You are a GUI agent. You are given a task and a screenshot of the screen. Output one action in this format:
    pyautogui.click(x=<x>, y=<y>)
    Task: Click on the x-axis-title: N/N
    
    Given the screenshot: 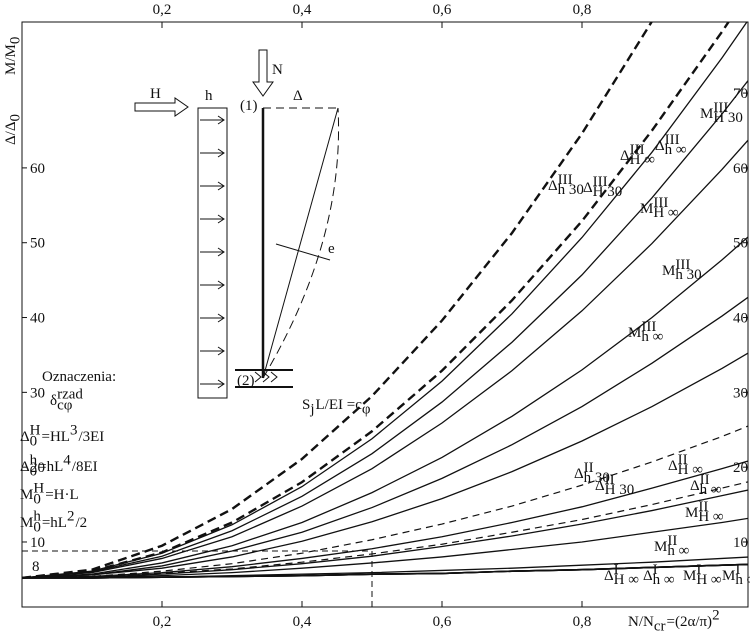 What is the action you would take?
    pyautogui.click(x=641, y=622)
    